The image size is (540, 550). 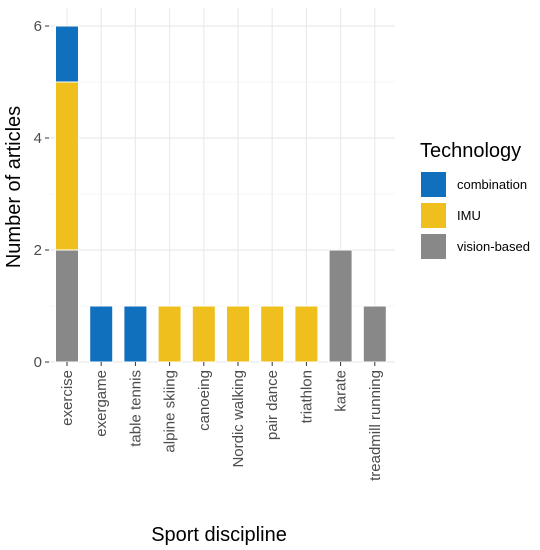 I want to click on x-tick-label: canoeing, so click(x=204, y=400).